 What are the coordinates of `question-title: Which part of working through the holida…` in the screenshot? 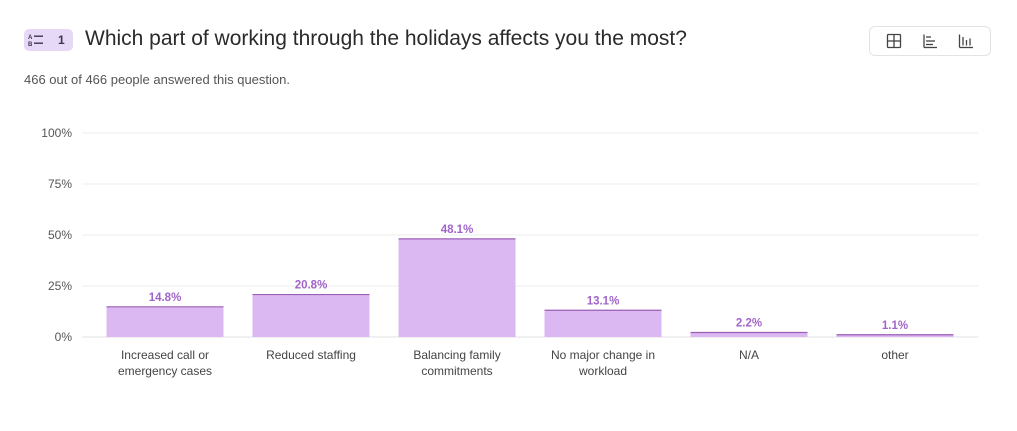 It's located at (386, 38).